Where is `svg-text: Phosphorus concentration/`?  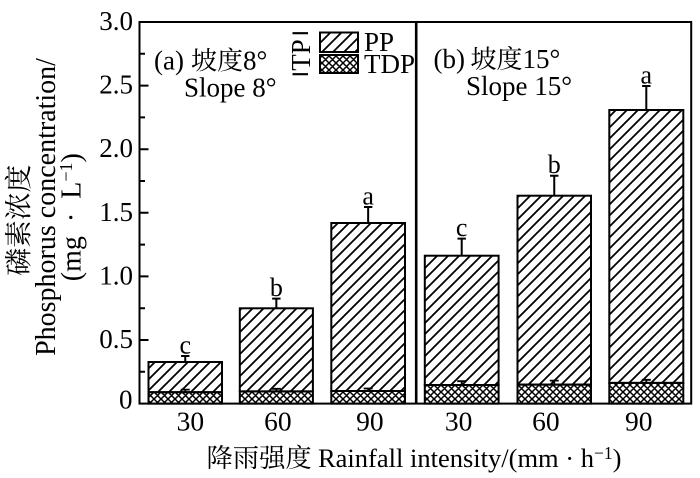
svg-text: Phosphorus concentration/ is located at coordinates (46, 207).